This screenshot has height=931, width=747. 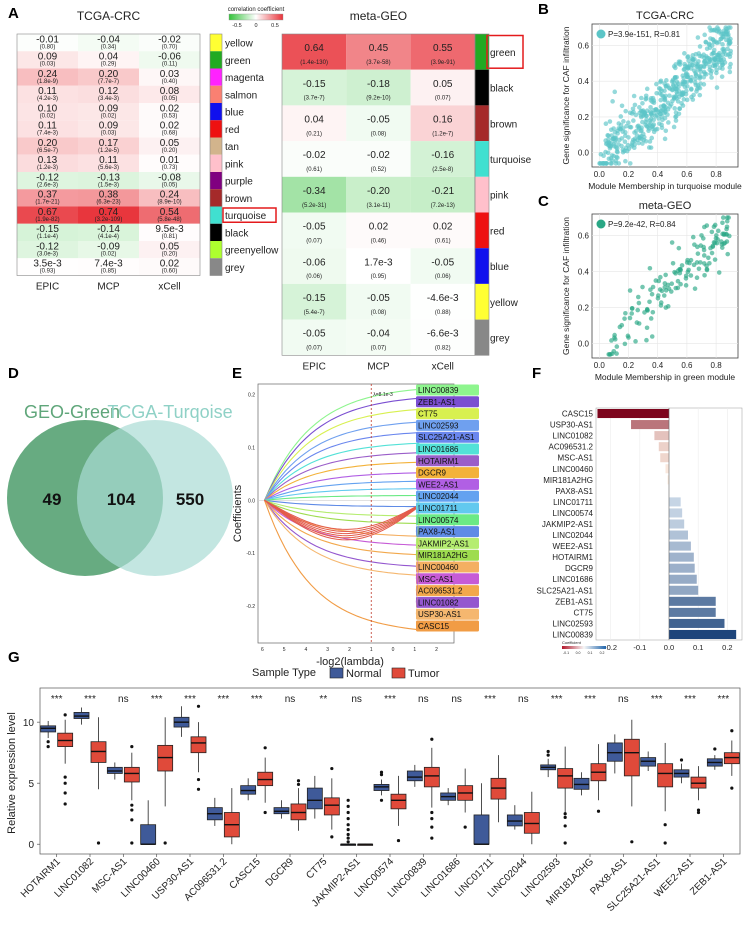 What do you see at coordinates (573, 469) in the screenshot?
I see `bar-category-label: LINC00460` at bounding box center [573, 469].